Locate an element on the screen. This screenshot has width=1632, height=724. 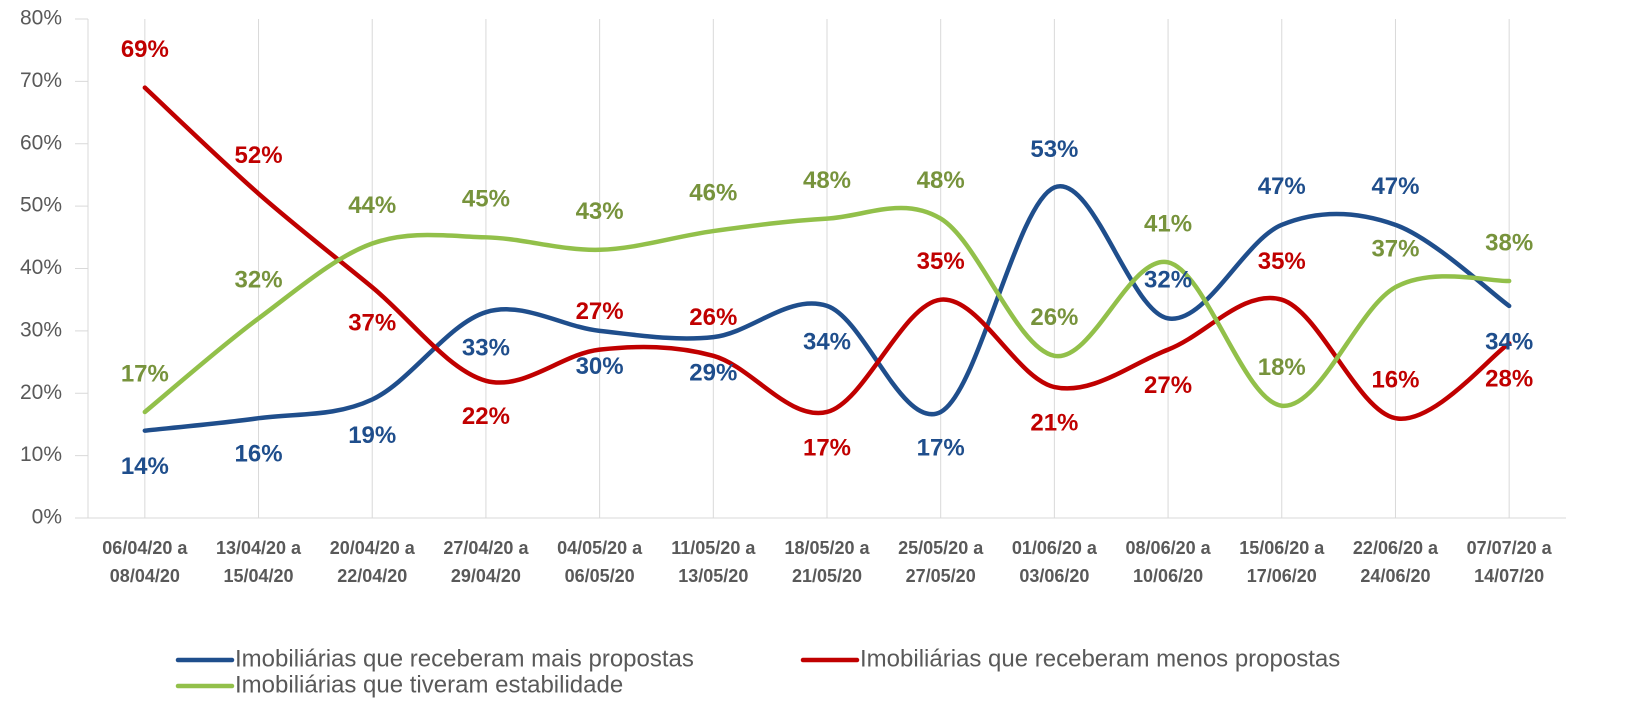
x-tick-line: 29/04/20 is located at coordinates (486, 576).